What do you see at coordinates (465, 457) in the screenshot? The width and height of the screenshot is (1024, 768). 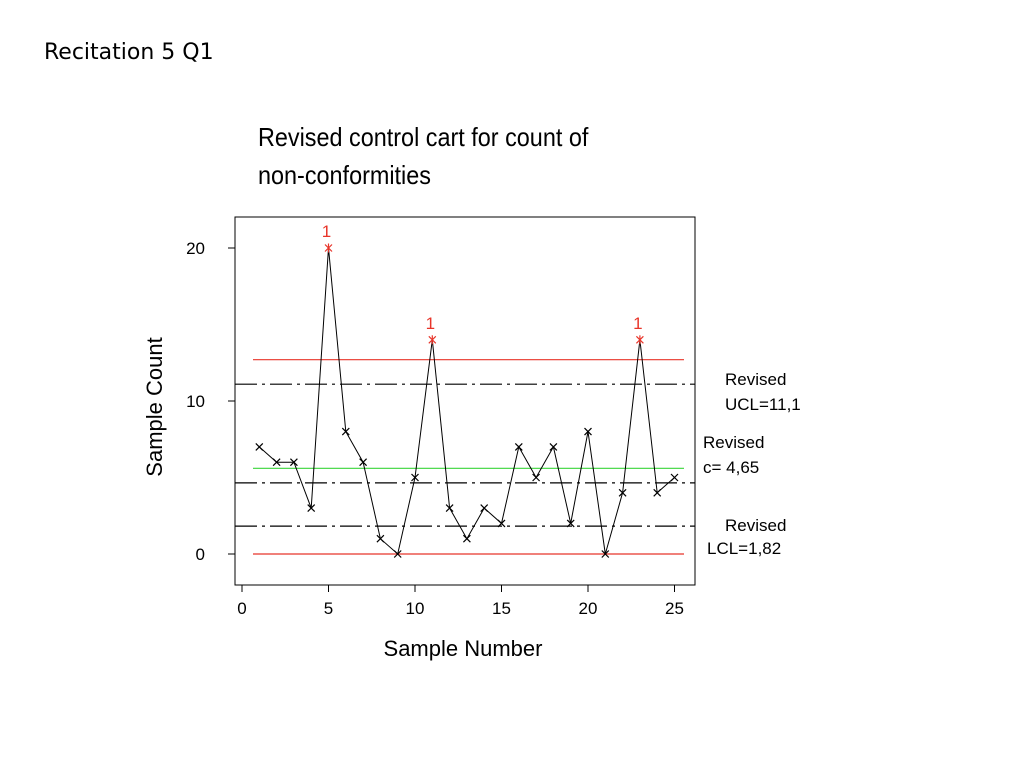 I see `limit-lines` at bounding box center [465, 457].